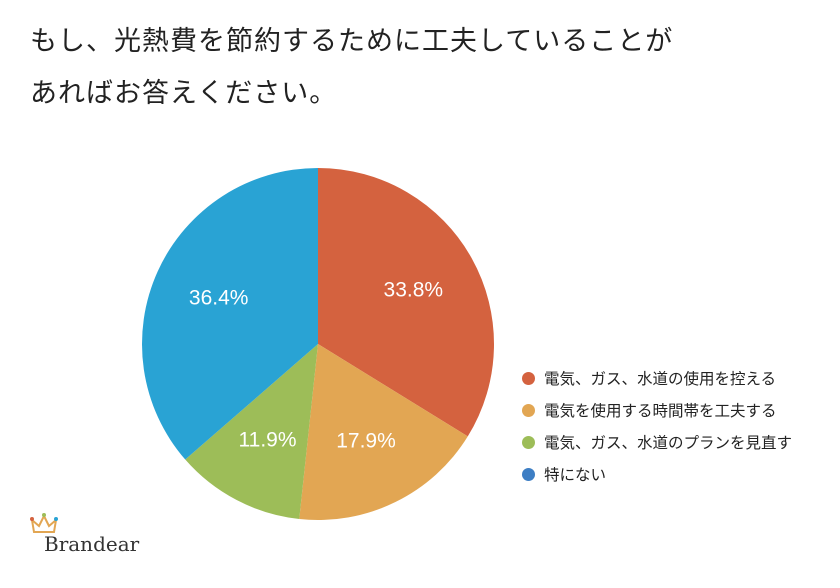  Describe the element at coordinates (668, 443) in the screenshot. I see `legend-label: 電気、ガス、水道のプランを見直す` at that location.